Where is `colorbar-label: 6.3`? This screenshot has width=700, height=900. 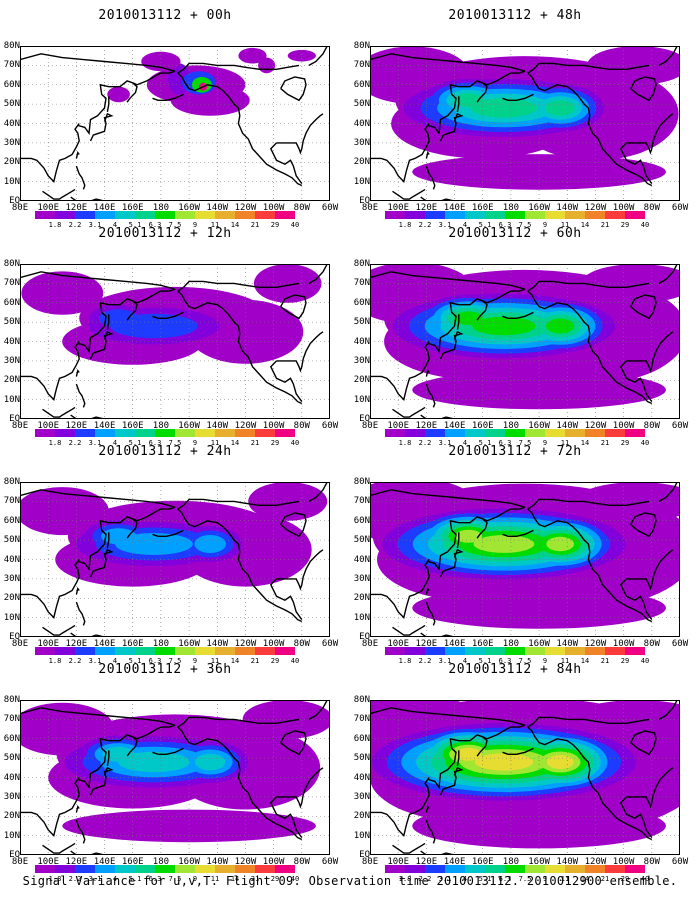 colorbar-label: 6.3 is located at coordinates (155, 225).